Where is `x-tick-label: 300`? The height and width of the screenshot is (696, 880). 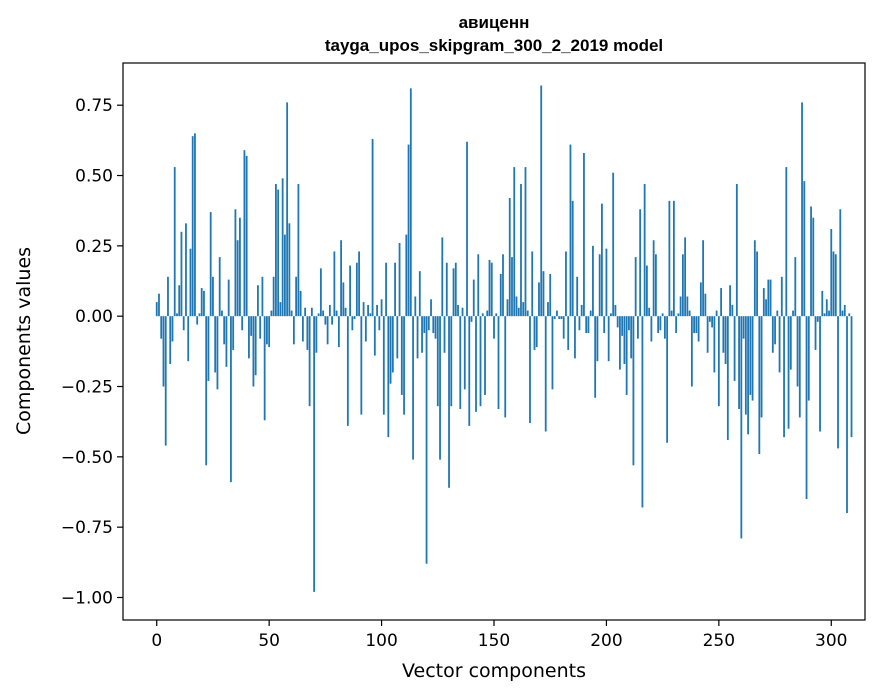 x-tick-label: 300 is located at coordinates (831, 641).